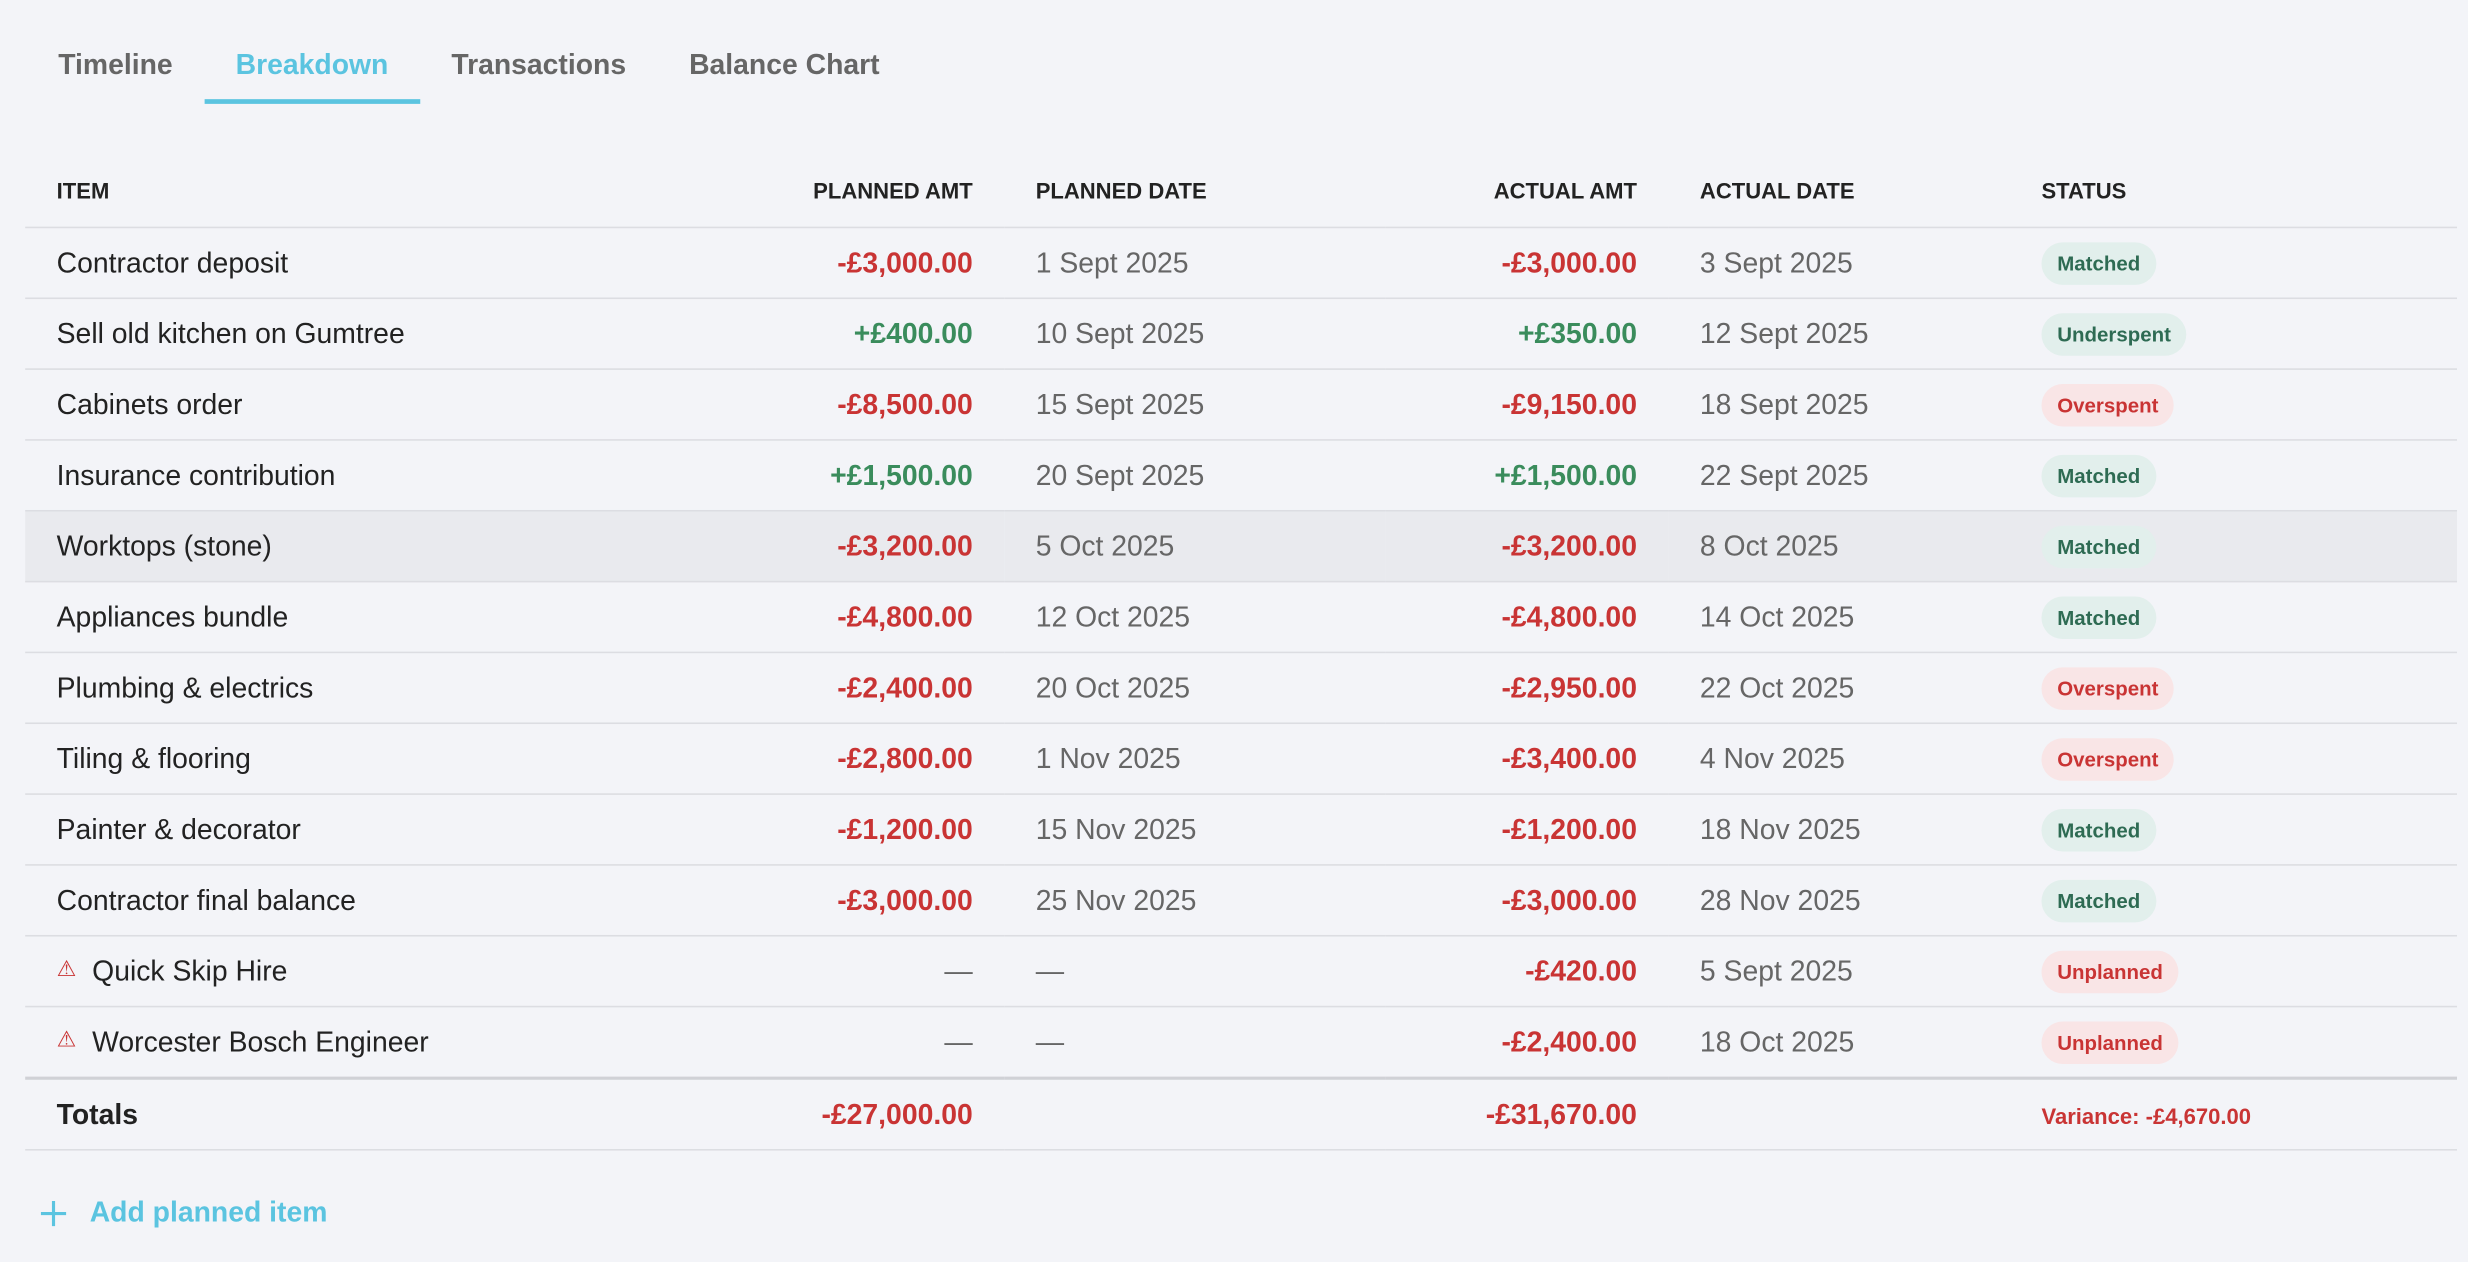 The height and width of the screenshot is (1262, 2468). Describe the element at coordinates (1839, 191) in the screenshot. I see `column-header: ACTUAL DATE` at that location.